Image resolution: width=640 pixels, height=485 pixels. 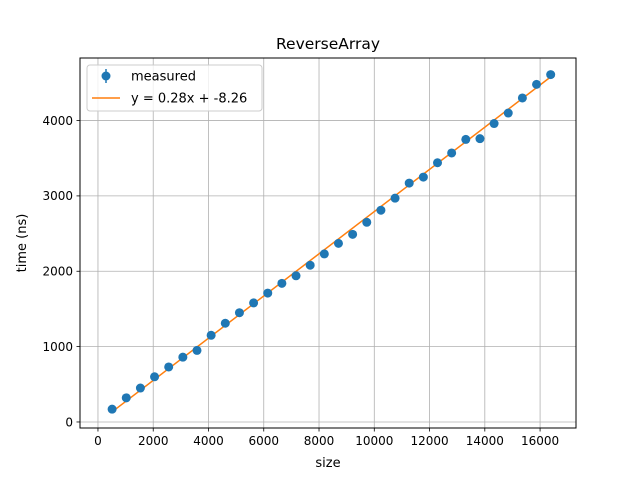 I want to click on x-tick-label: 0, so click(x=98, y=441).